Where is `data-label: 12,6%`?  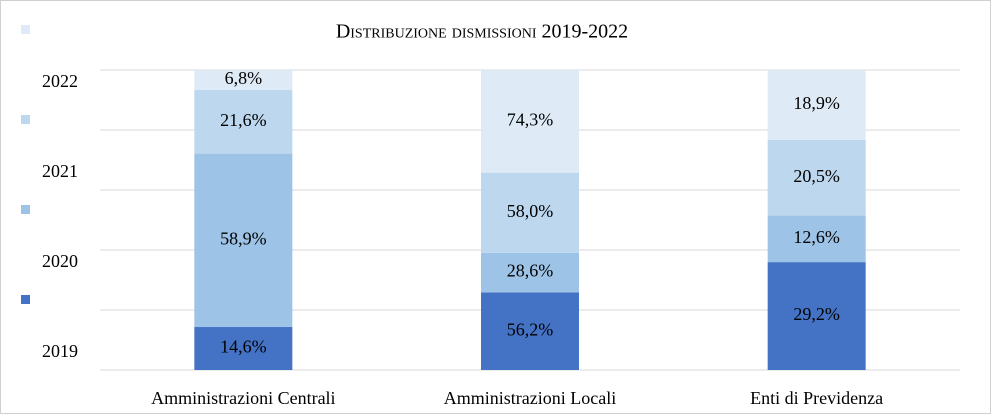
data-label: 12,6% is located at coordinates (816, 237).